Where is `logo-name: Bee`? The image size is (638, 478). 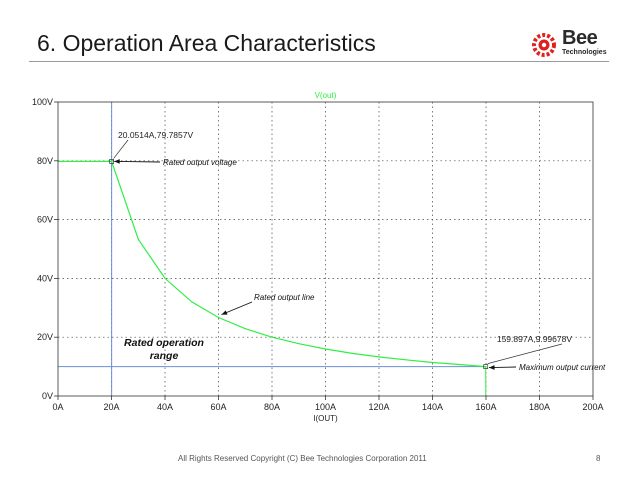
logo-name: Bee is located at coordinates (580, 38).